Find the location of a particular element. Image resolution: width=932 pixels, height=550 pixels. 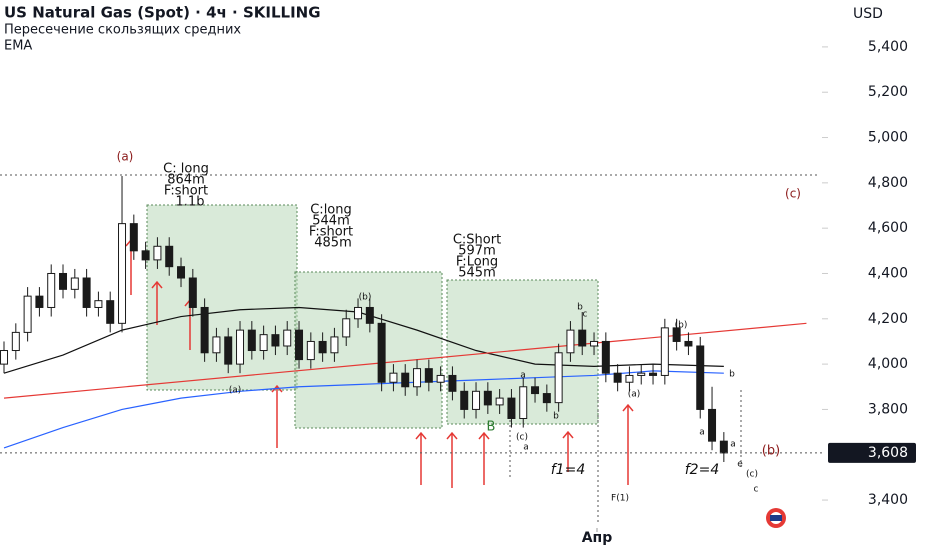

y-tick-label: 4,000 is located at coordinates (888, 364).